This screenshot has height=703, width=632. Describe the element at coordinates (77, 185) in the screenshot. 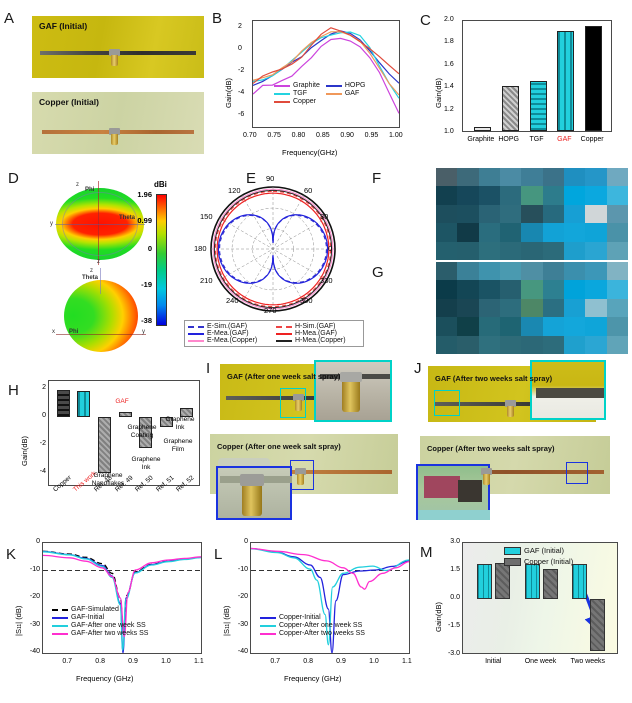

I see `axis-label-z: z` at that location.